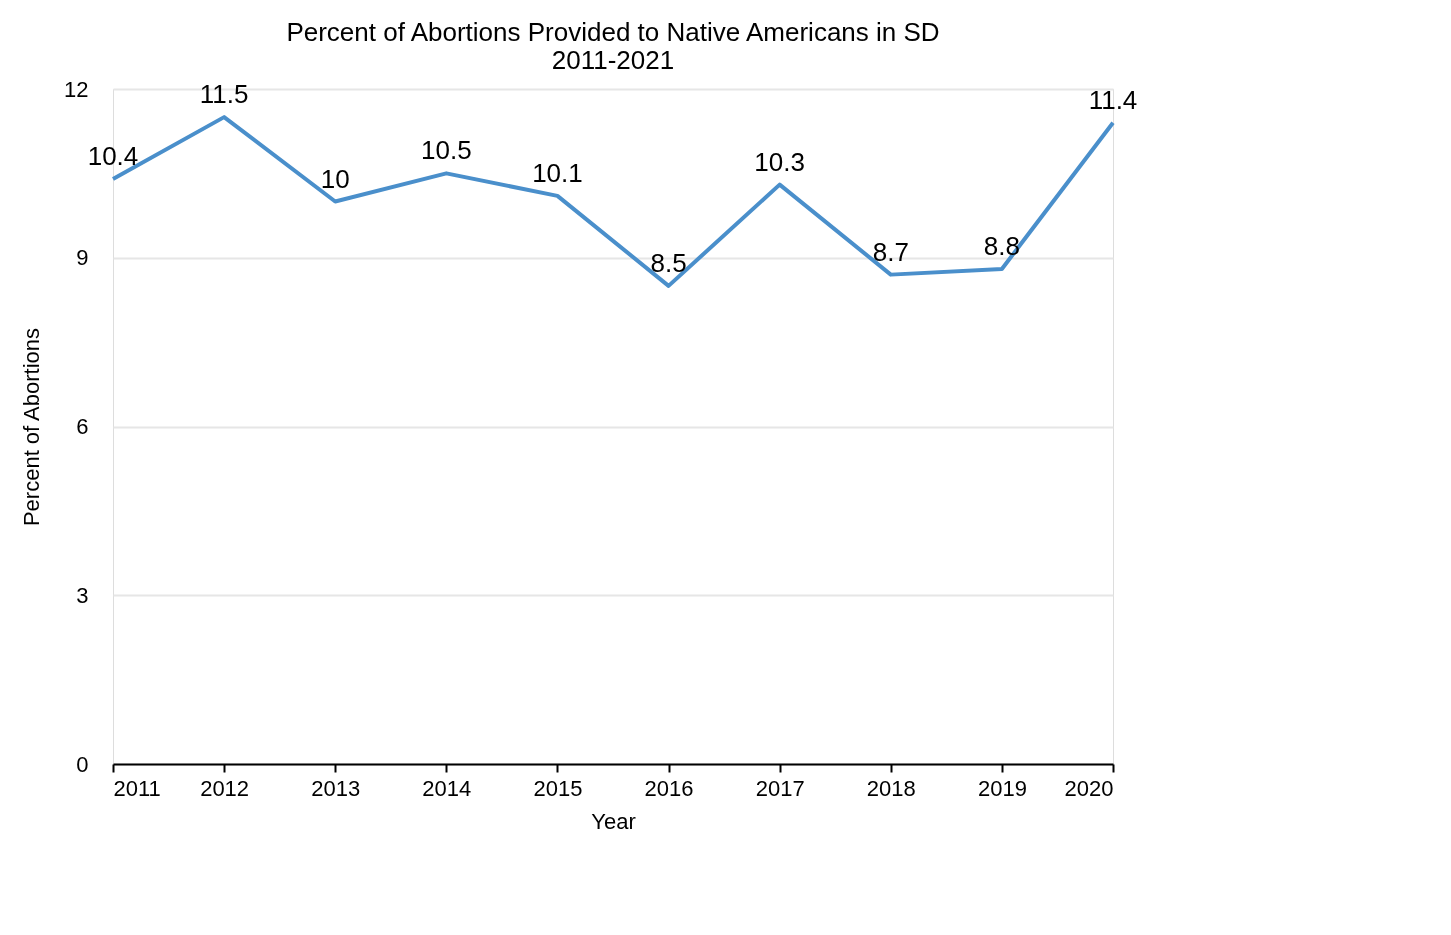  I want to click on chart-title: Percent of Abortions Provided to Native Americans in SD 2011-2021, so click(613, 46).